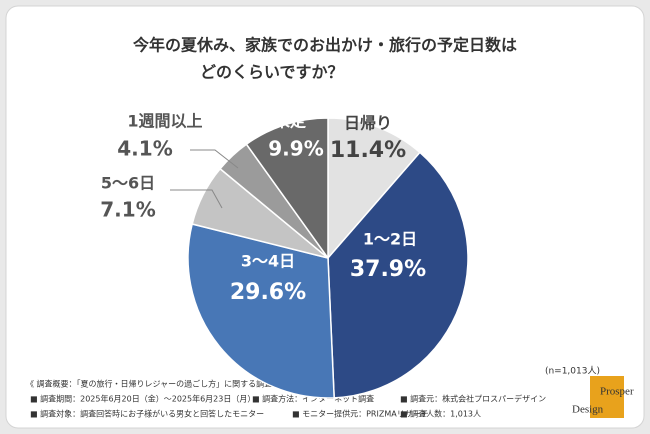  What do you see at coordinates (588, 410) in the screenshot?
I see `logo-text: Design` at bounding box center [588, 410].